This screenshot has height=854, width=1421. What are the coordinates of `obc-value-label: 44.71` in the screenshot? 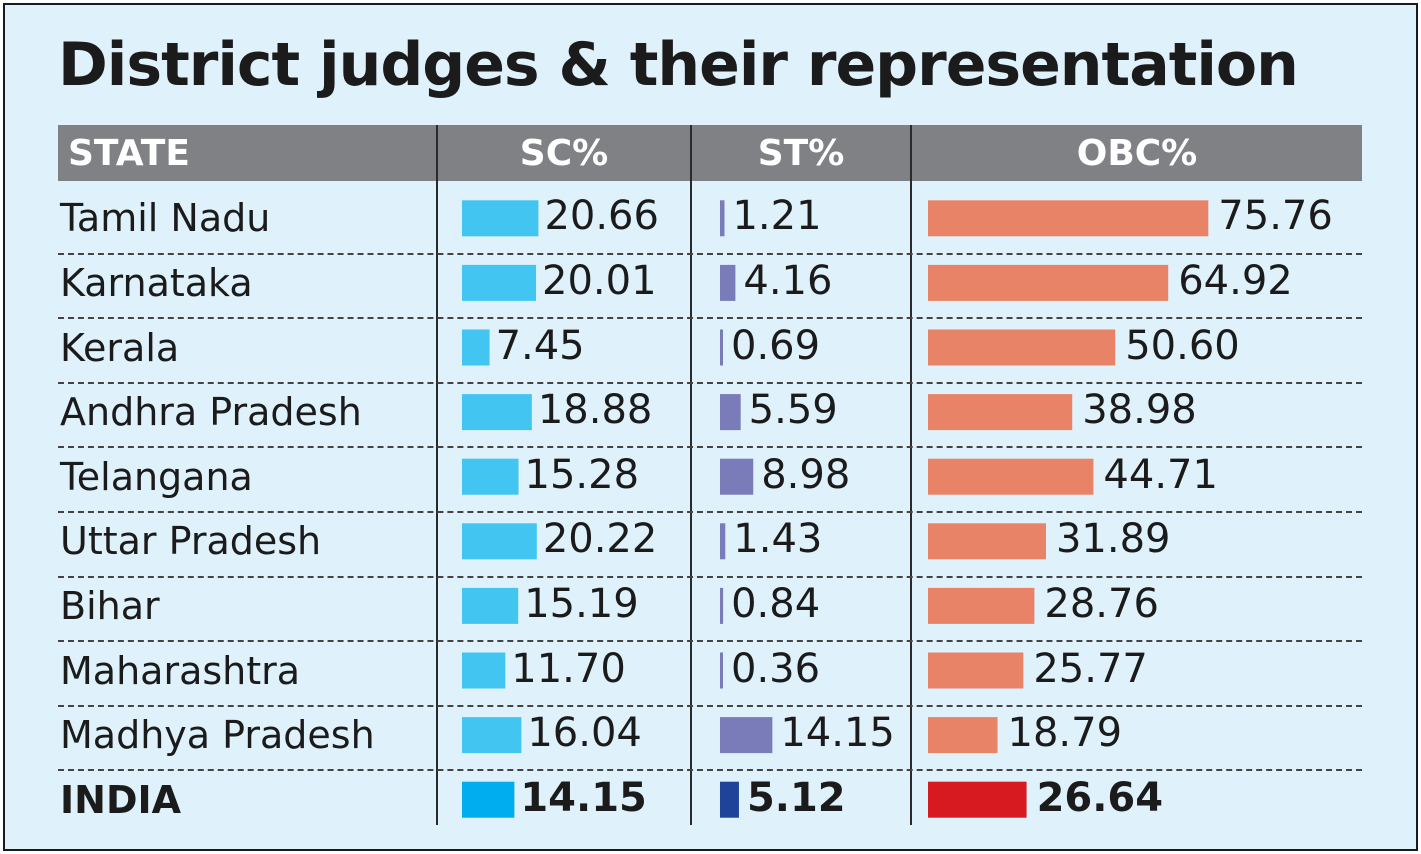 It's located at (1160, 474).